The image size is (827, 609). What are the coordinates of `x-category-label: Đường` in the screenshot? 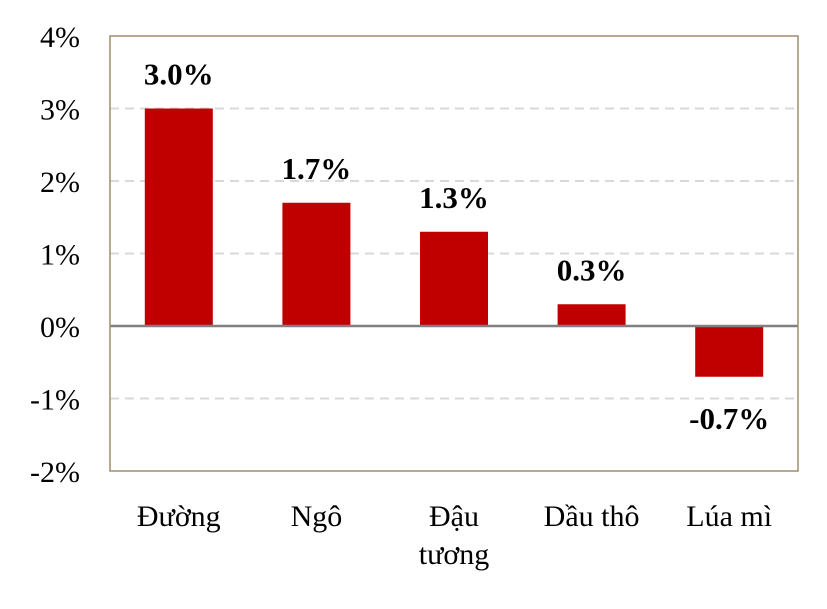 It's located at (179, 516).